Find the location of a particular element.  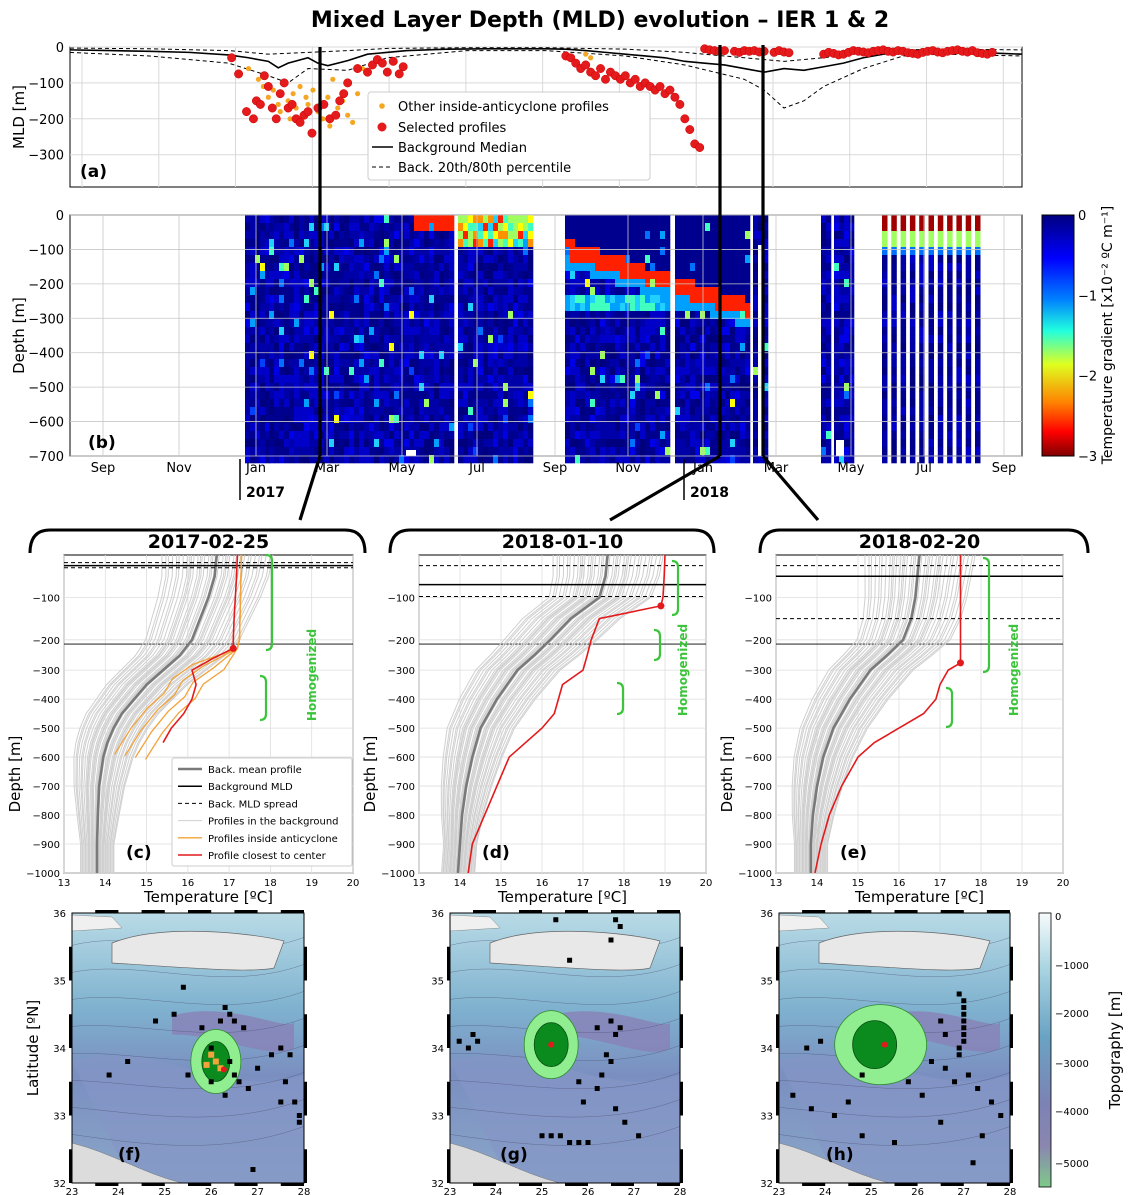

homogenized-bracket is located at coordinates (269, 602).